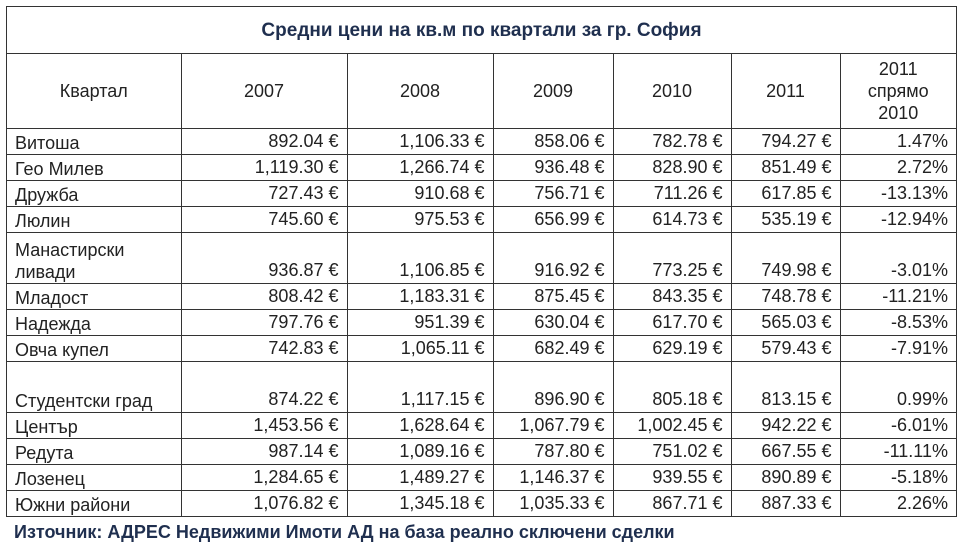  Describe the element at coordinates (897, 167) in the screenshot. I see `change-cell: 2.72%` at that location.